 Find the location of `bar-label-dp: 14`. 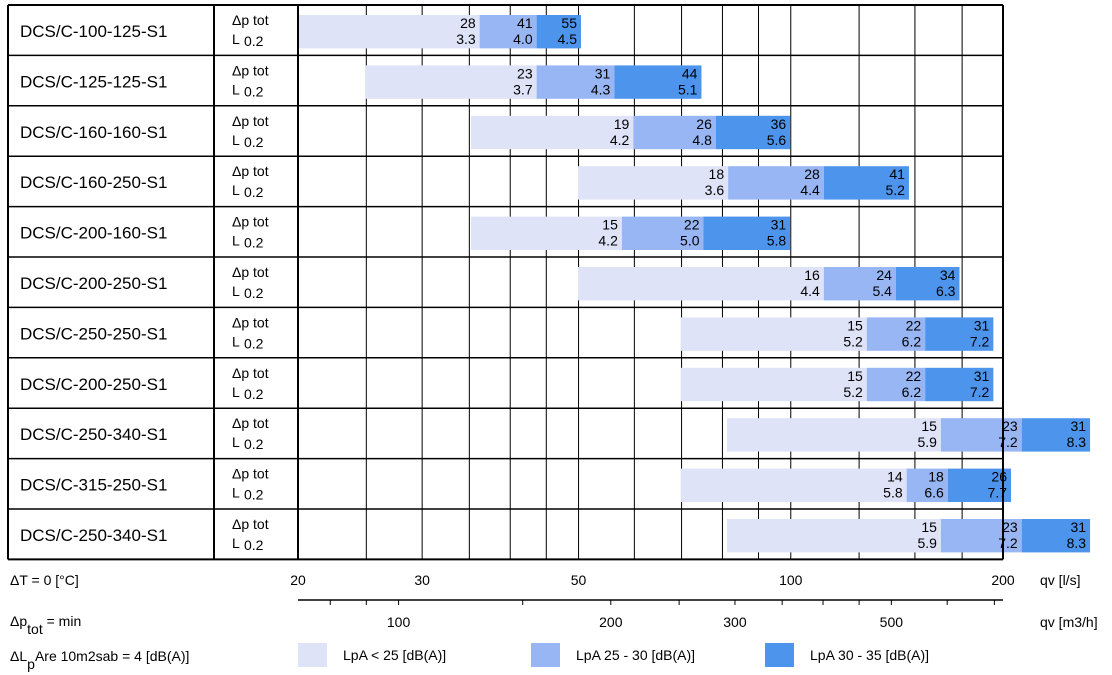

bar-label-dp: 14 is located at coordinates (895, 477).